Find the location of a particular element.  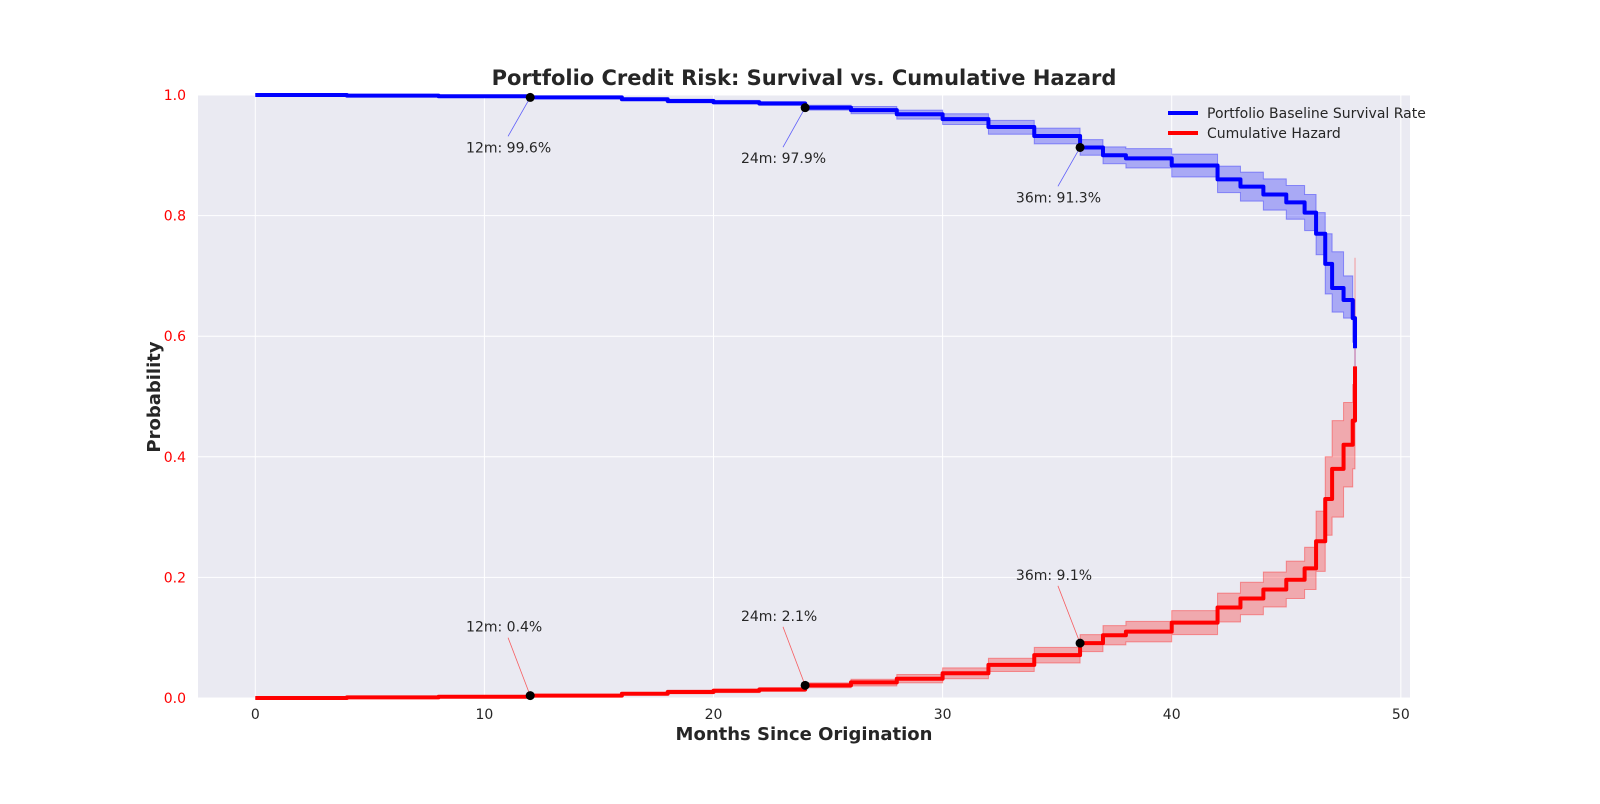

x-tick-label: 40 is located at coordinates (1172, 715).